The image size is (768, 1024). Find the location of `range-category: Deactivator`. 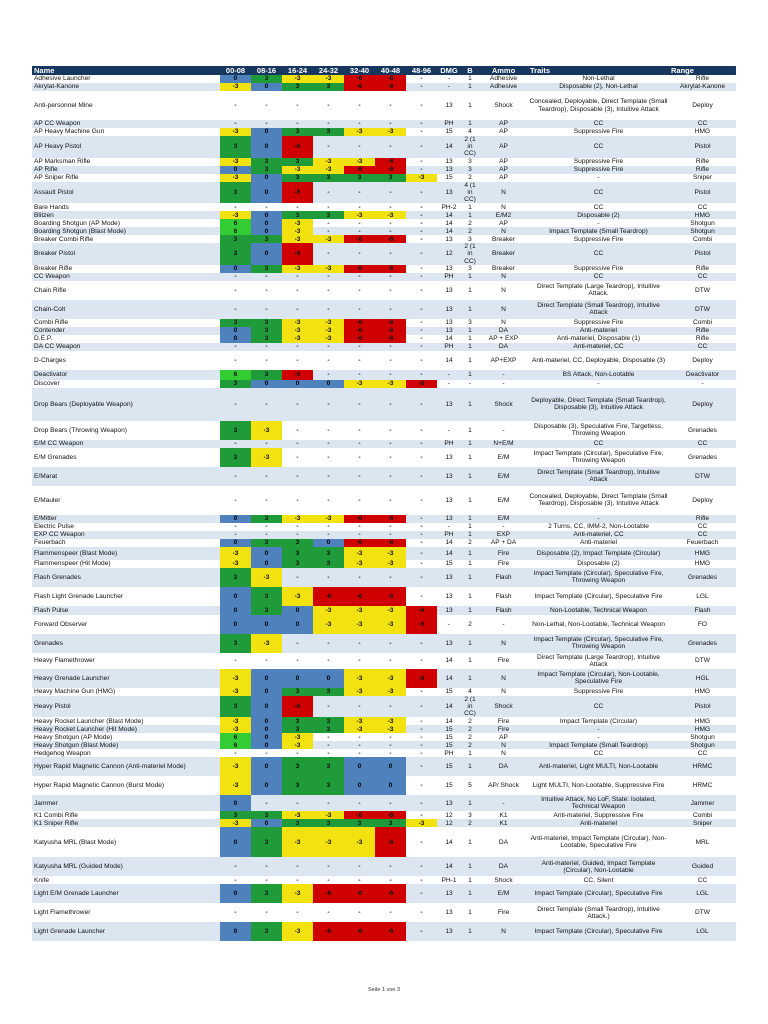

range-category: Deactivator is located at coordinates (702, 374).